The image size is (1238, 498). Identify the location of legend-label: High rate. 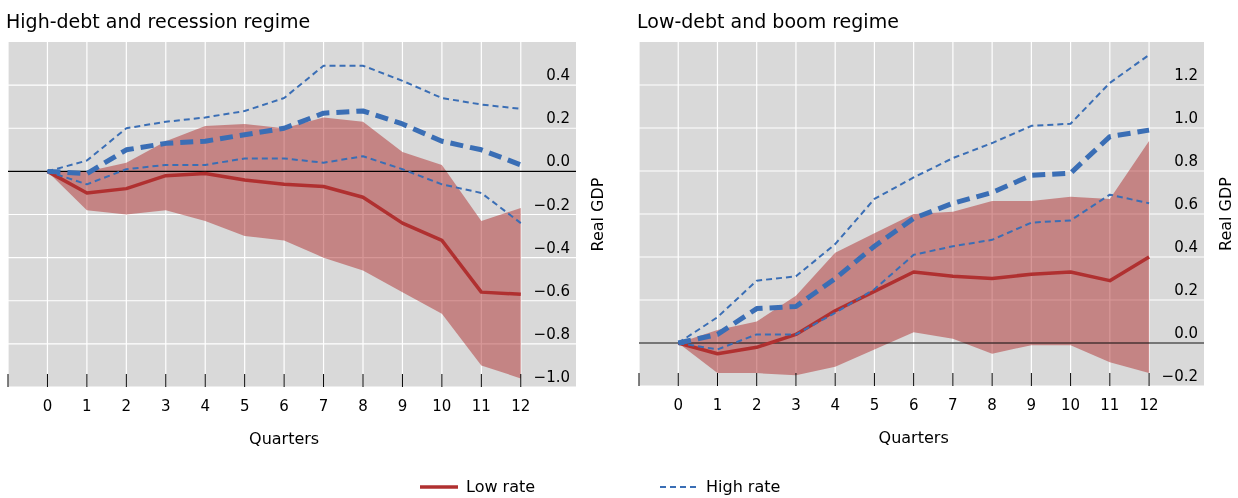
(743, 486).